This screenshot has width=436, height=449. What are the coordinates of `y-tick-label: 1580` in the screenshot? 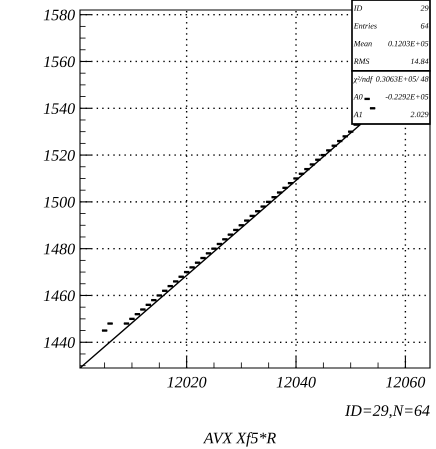 It's located at (59, 15).